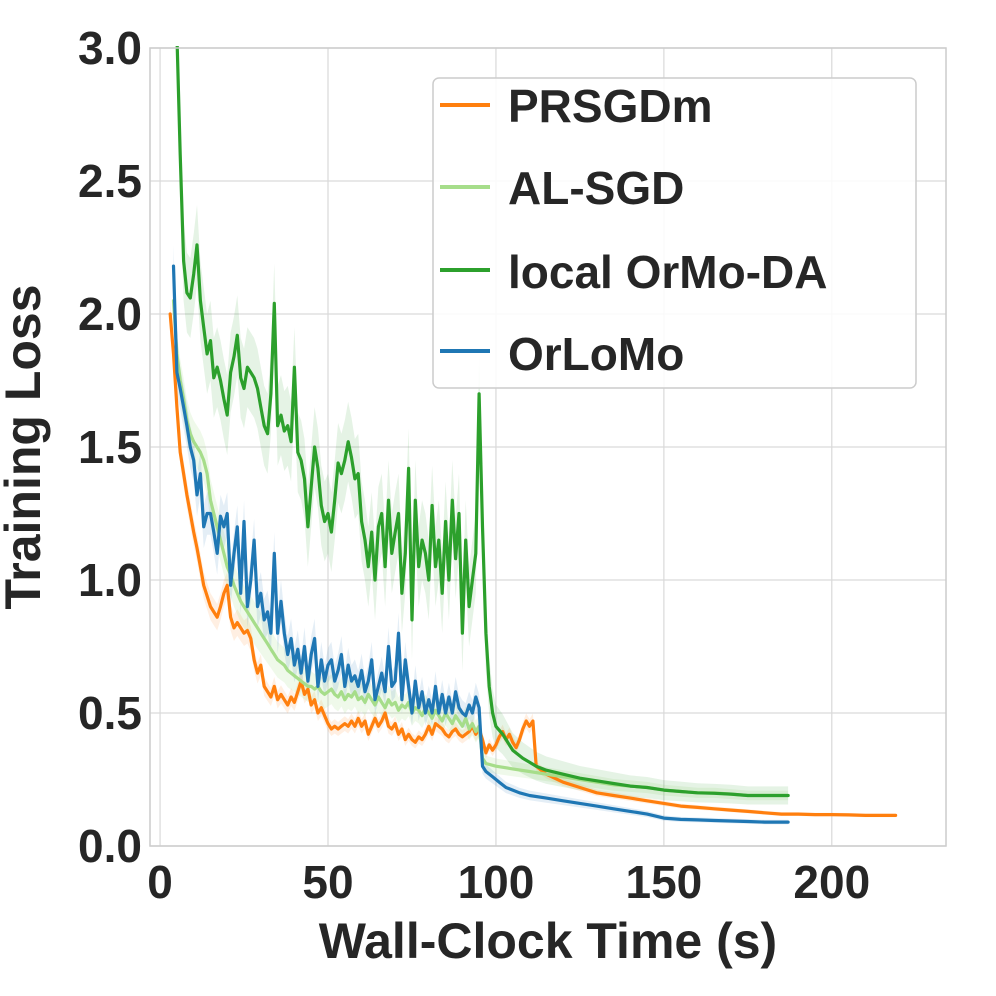  I want to click on legend-label-local-ormo-da: local OrMo-DA, so click(667, 272).